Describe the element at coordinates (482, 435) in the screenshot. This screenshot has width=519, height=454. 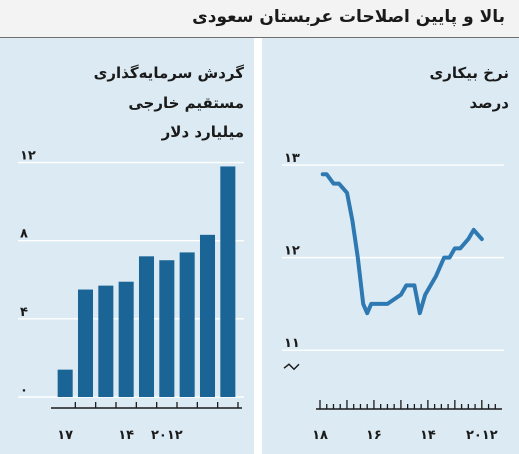
I see `unemployment-x-tick-label: ۲۰۱۲` at that location.